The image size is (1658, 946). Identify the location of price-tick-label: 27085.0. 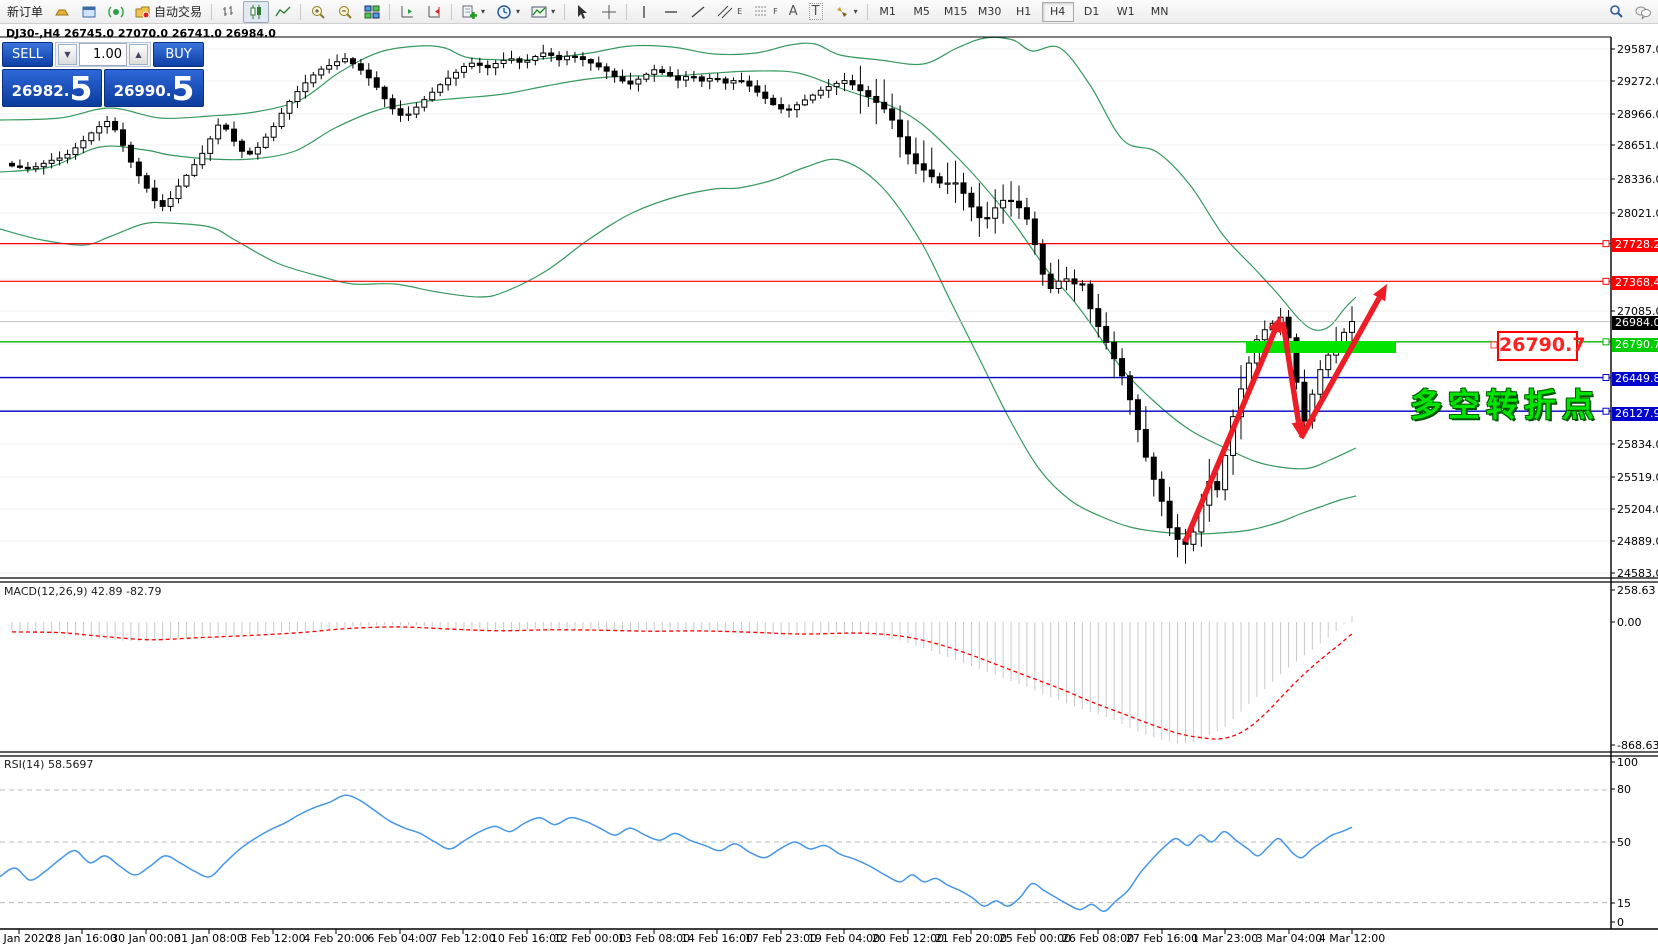
(1637, 311).